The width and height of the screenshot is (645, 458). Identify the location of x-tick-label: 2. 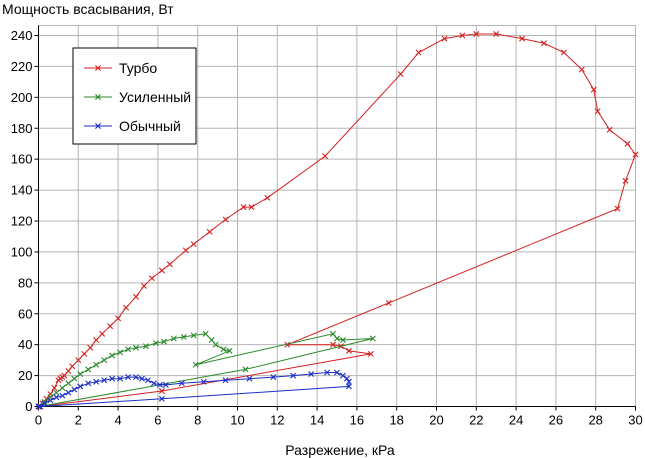
(78, 420).